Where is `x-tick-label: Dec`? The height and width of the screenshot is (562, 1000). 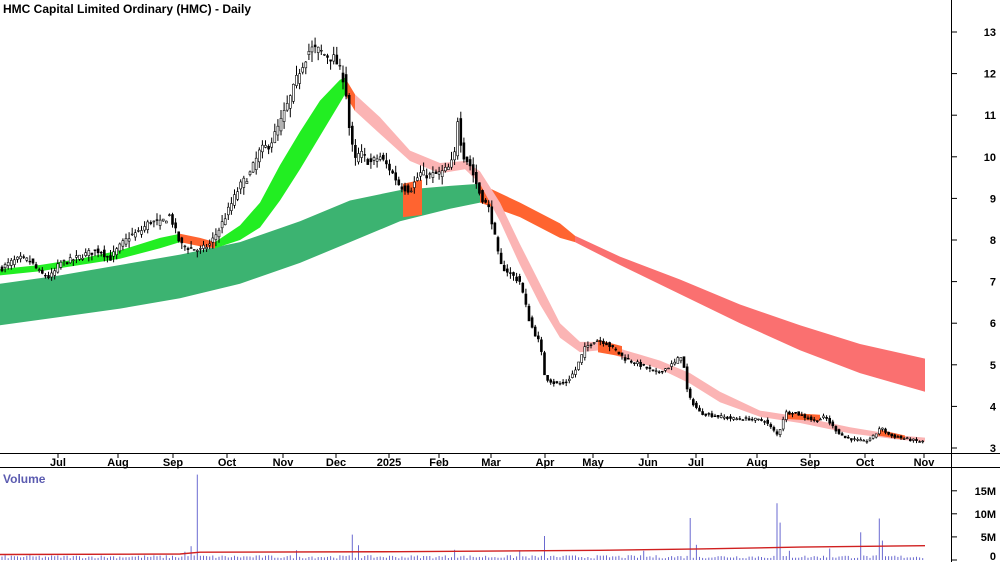
x-tick-label: Dec is located at coordinates (336, 463).